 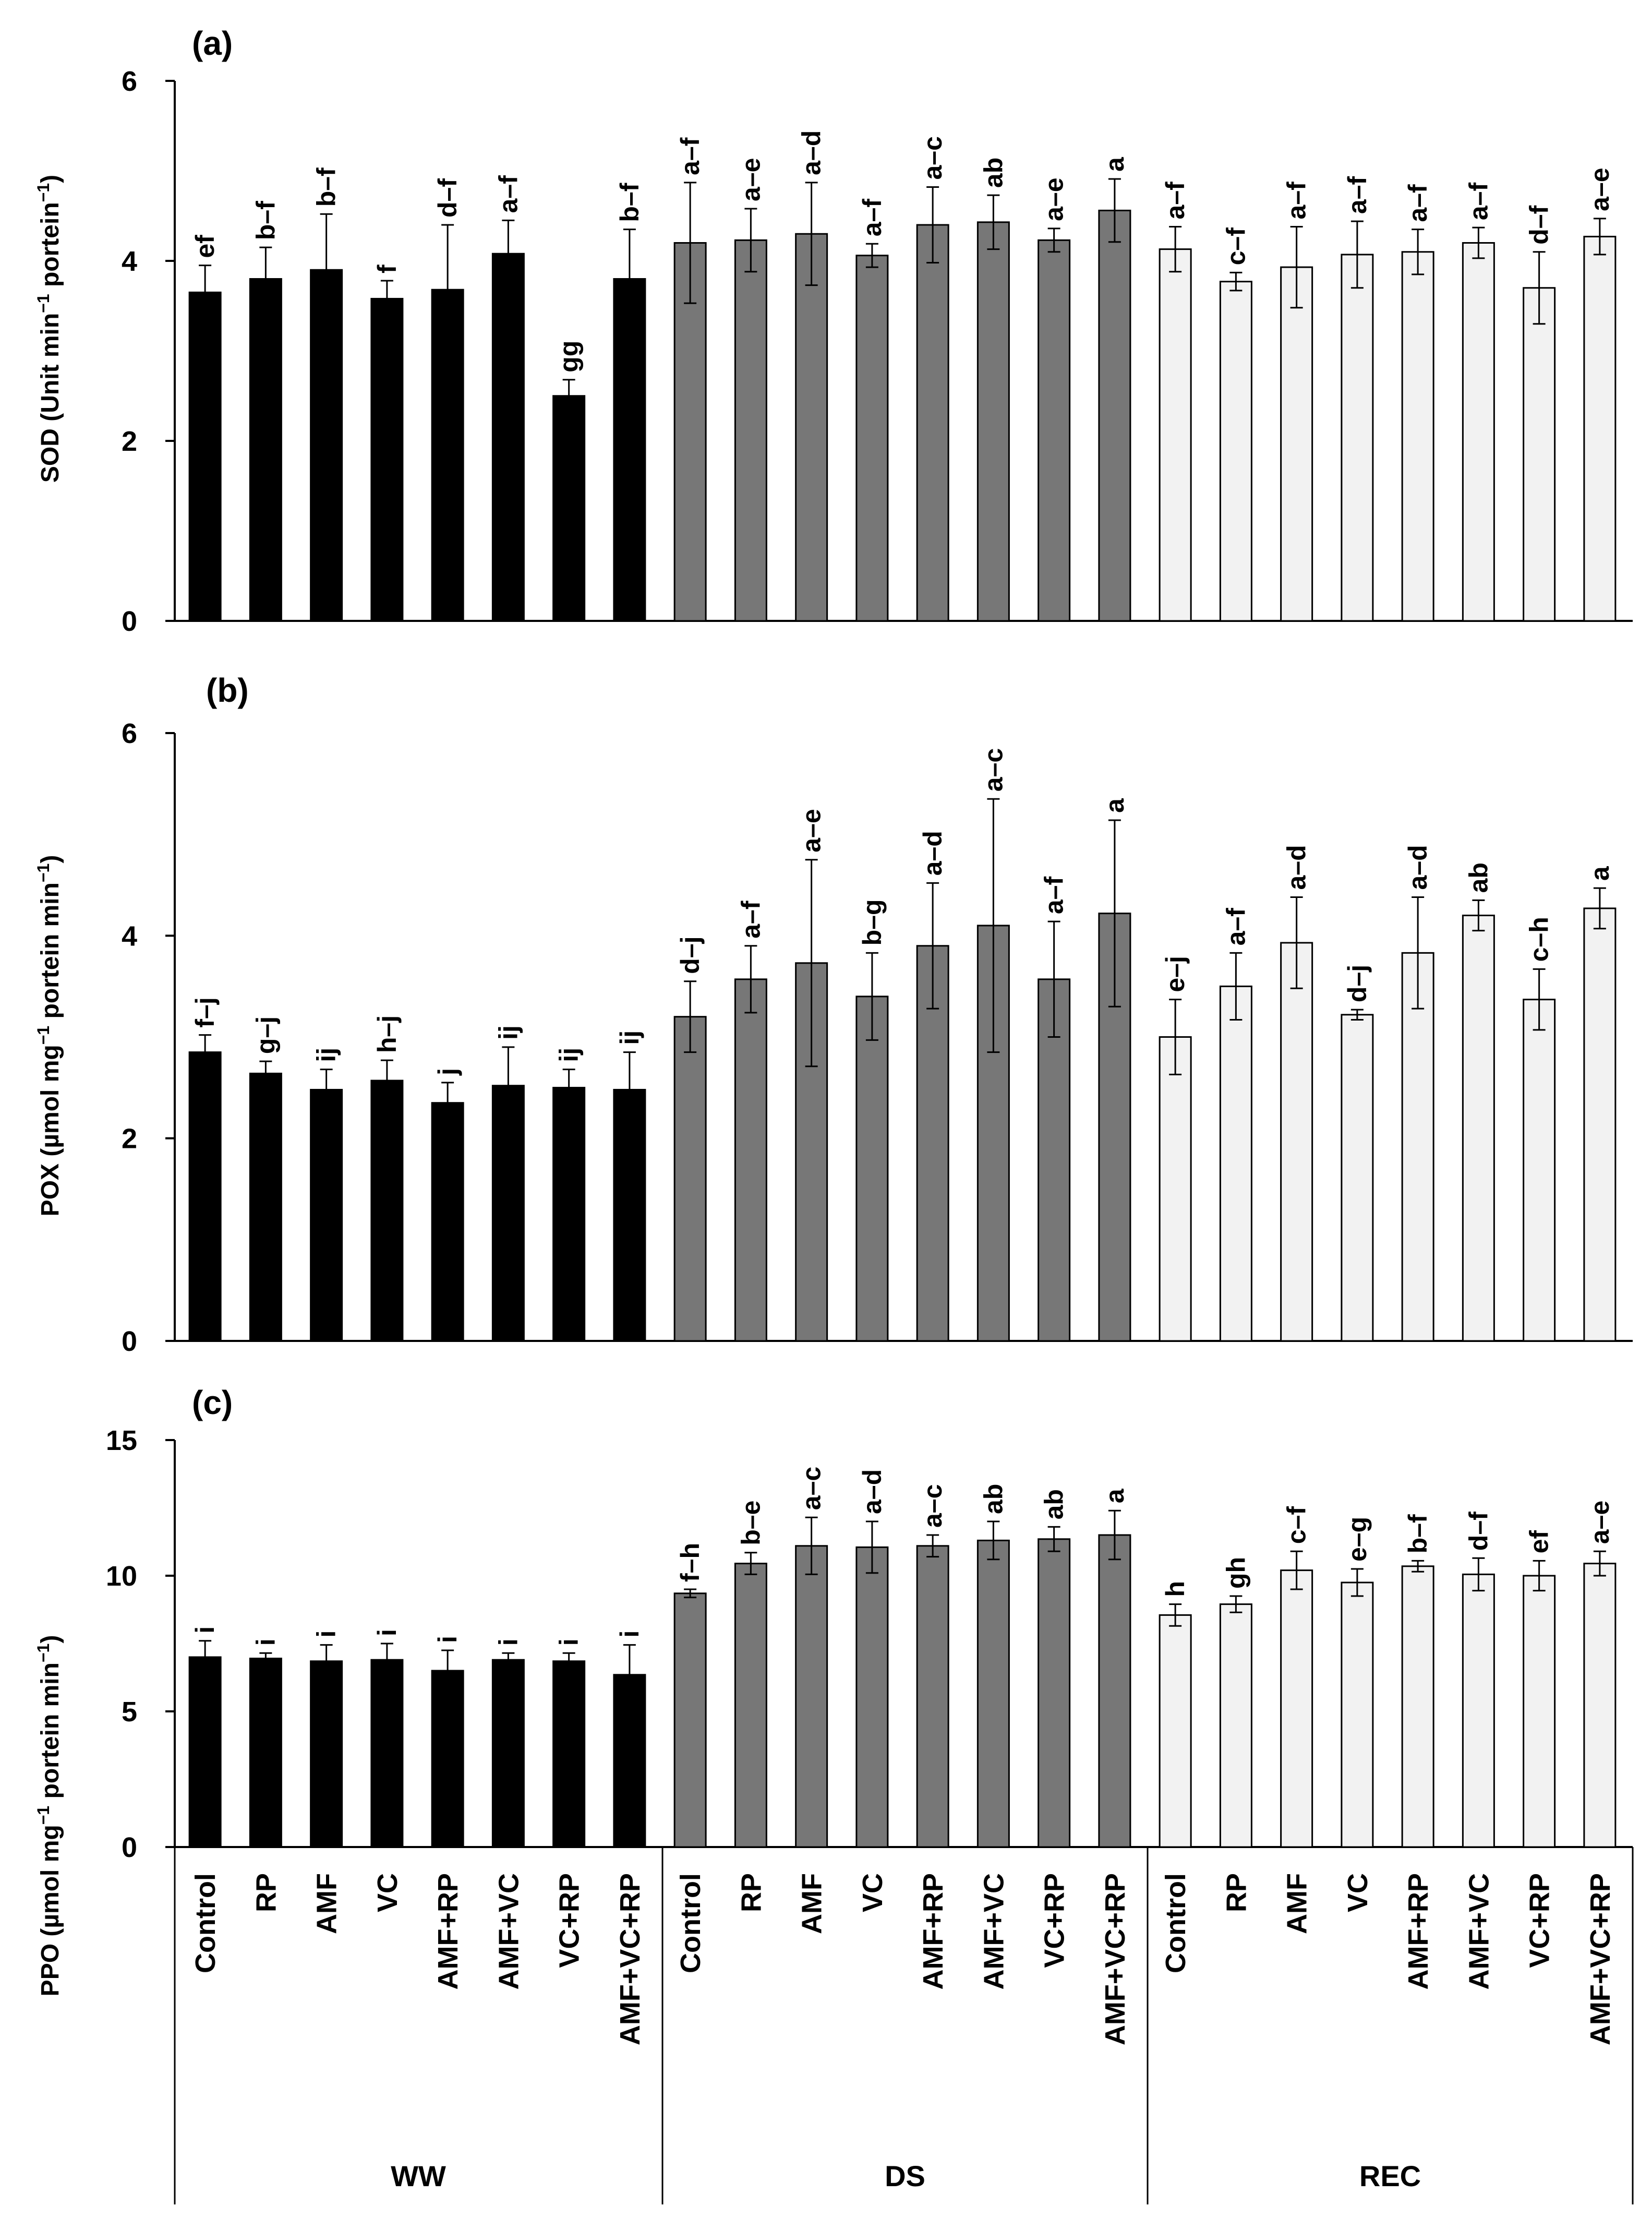 I want to click on panel-c-bar-ds-amf-vc-rp, so click(x=1114, y=1691).